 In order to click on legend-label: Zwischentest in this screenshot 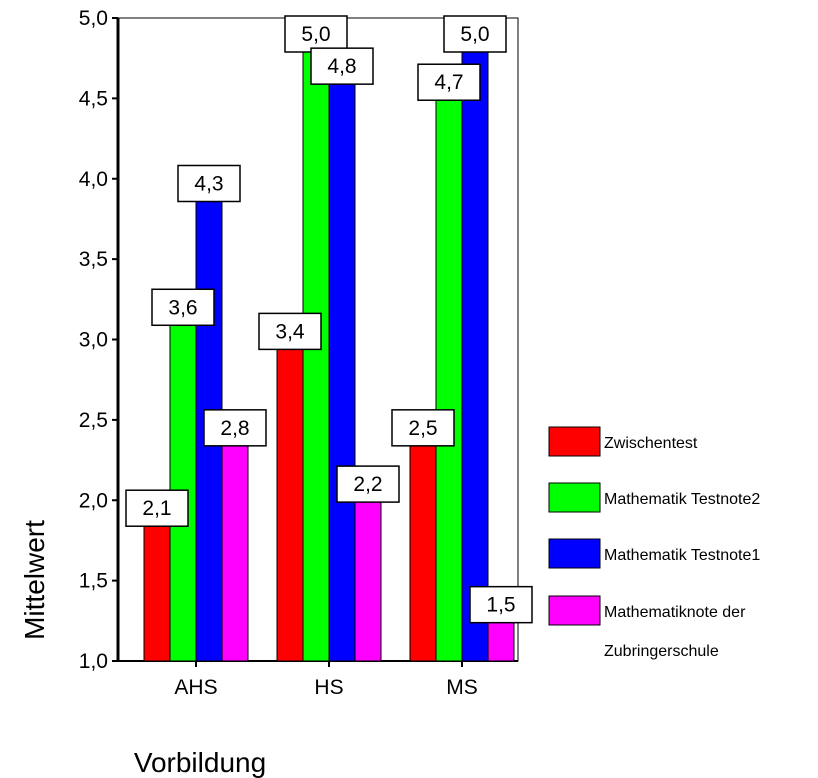, I will do `click(651, 443)`.